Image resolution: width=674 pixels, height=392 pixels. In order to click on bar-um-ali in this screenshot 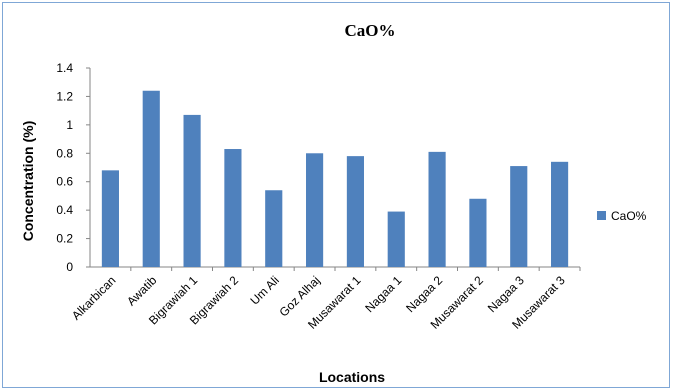, I will do `click(274, 228)`.